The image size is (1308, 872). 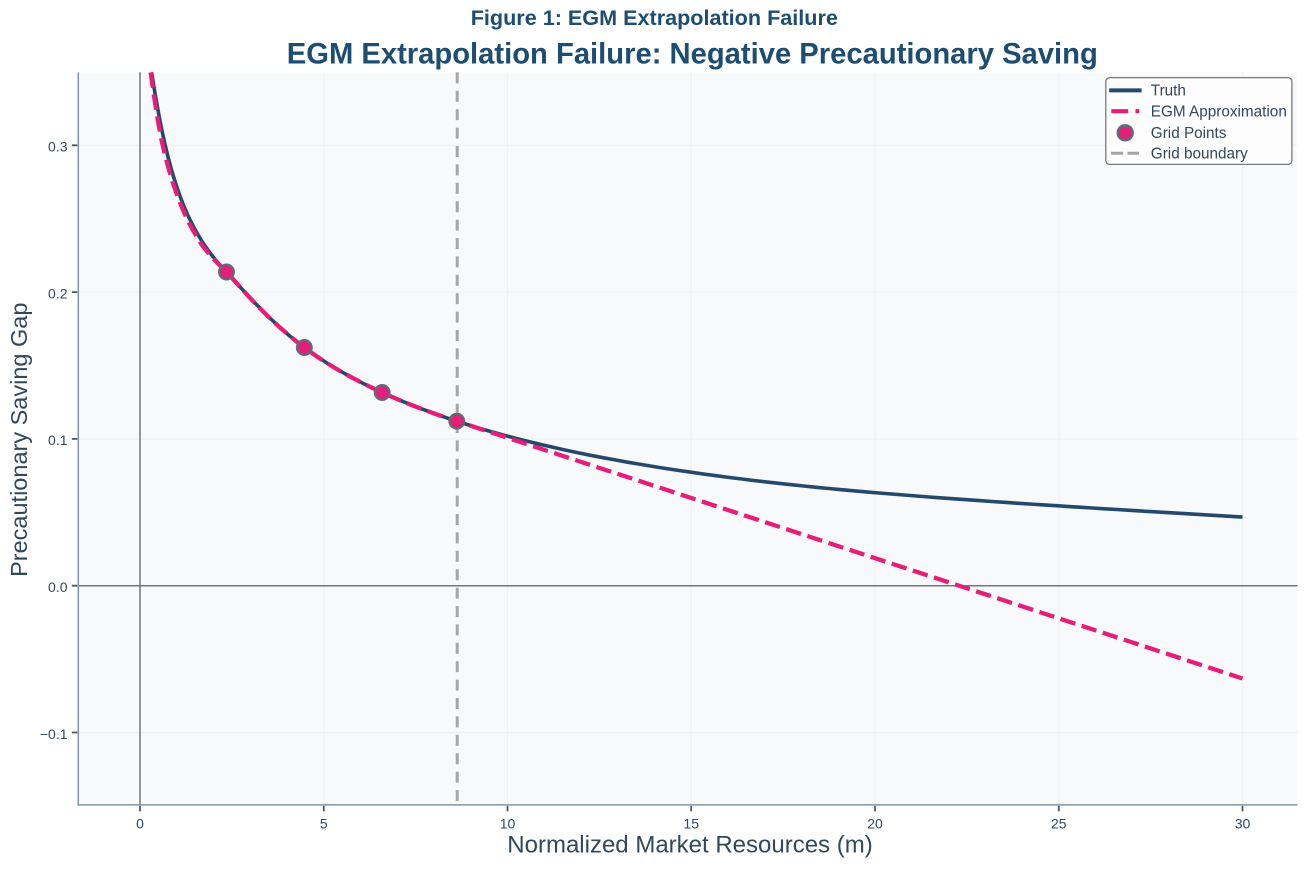 I want to click on svg-text: Precautionary Saving Gap, so click(x=19, y=440).